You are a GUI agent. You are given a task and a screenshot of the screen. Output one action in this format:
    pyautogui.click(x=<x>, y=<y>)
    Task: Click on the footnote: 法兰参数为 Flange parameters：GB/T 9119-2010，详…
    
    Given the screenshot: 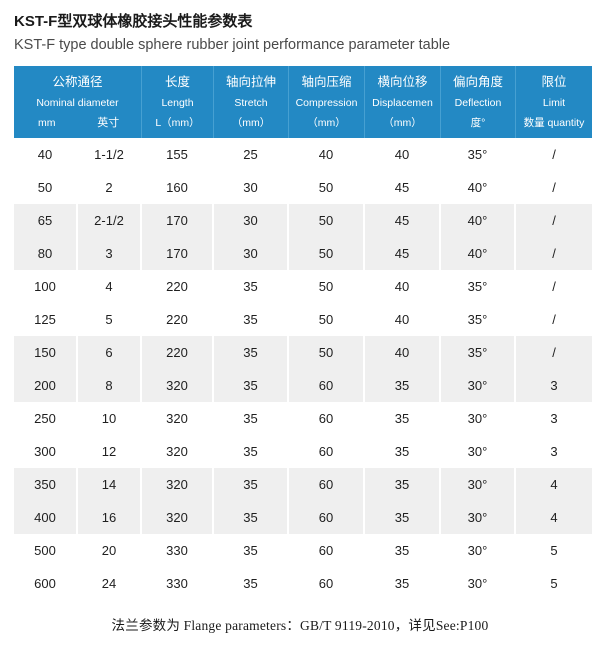 What is the action you would take?
    pyautogui.click(x=300, y=625)
    